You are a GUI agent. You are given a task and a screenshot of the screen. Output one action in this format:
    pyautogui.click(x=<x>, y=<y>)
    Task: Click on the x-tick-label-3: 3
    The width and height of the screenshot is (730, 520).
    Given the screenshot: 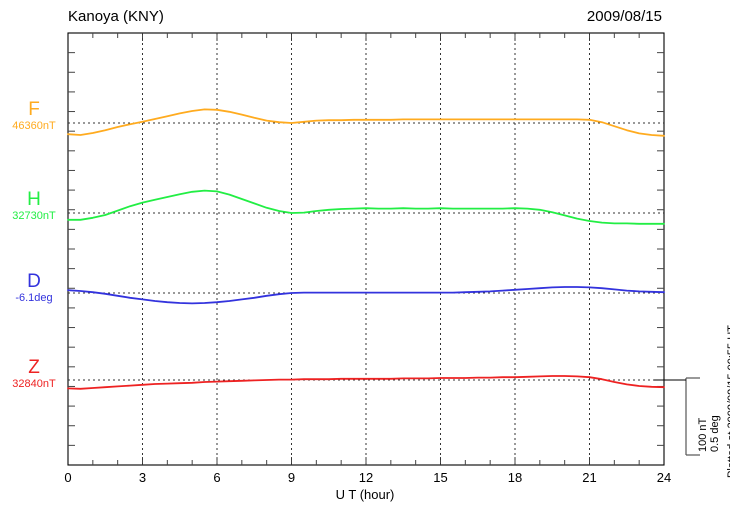 What is the action you would take?
    pyautogui.click(x=142, y=477)
    